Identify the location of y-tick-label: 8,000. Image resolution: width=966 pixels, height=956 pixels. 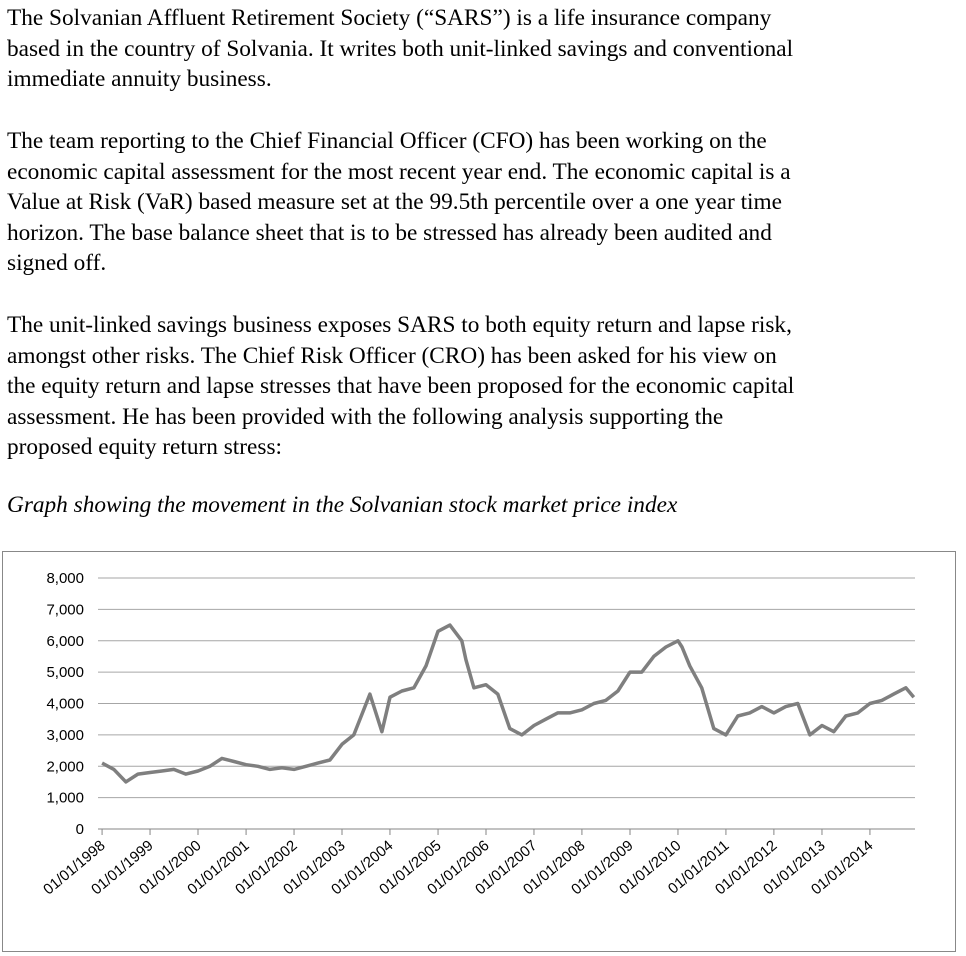
(65, 578).